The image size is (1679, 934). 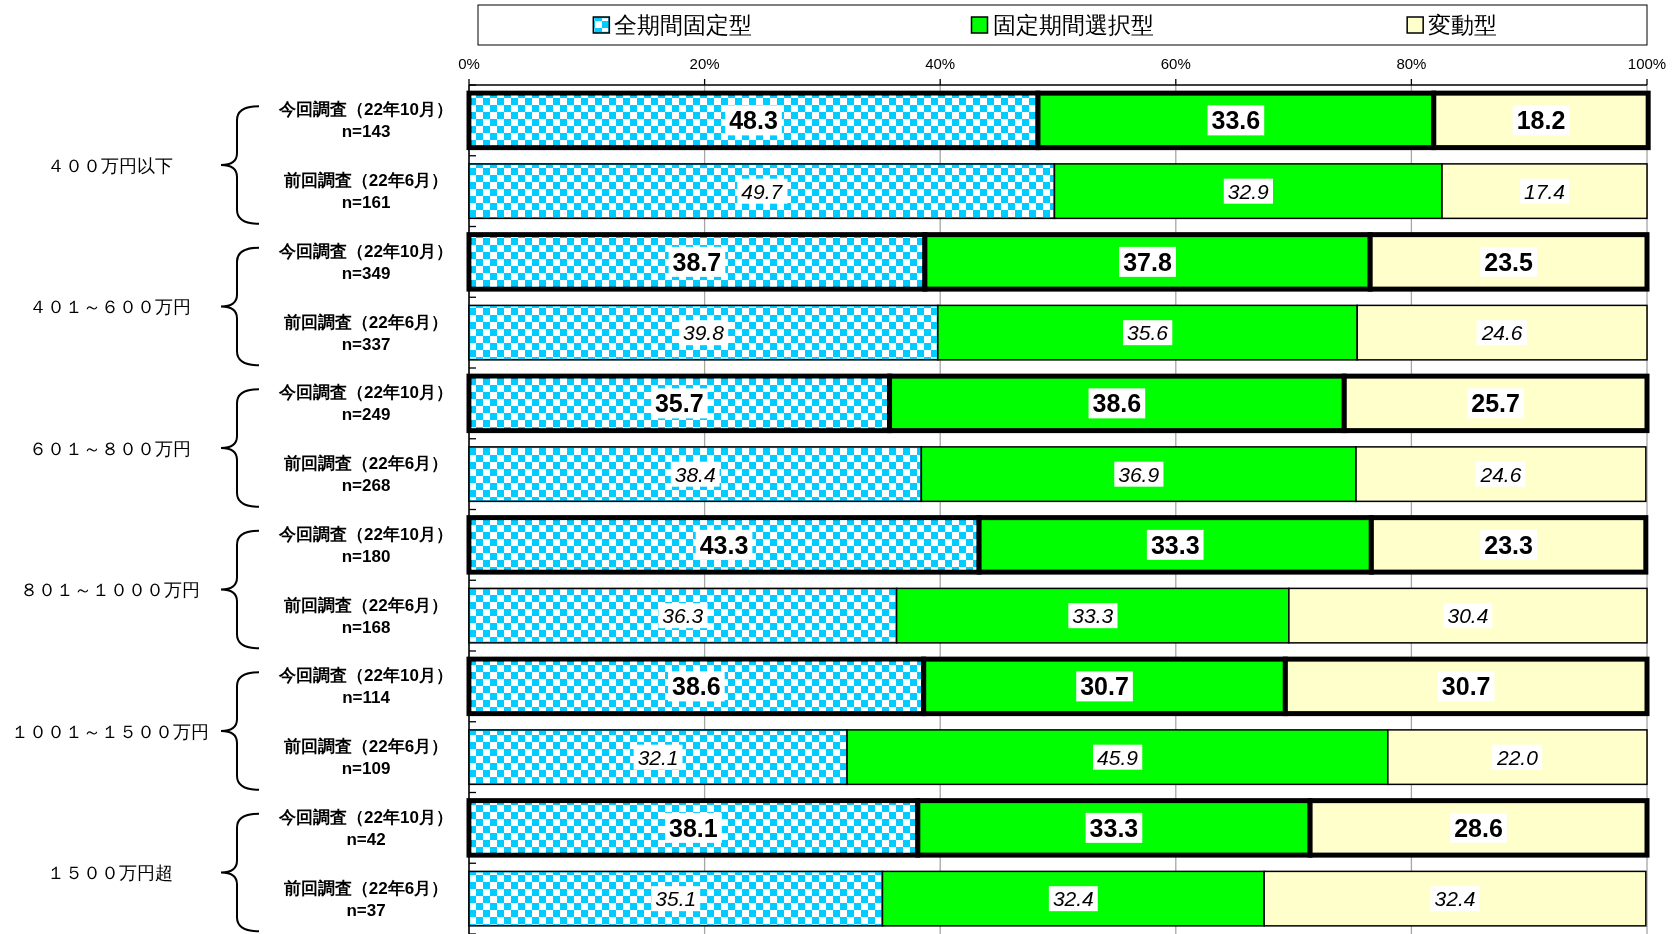 I want to click on data-label: 25.7, so click(x=1495, y=403).